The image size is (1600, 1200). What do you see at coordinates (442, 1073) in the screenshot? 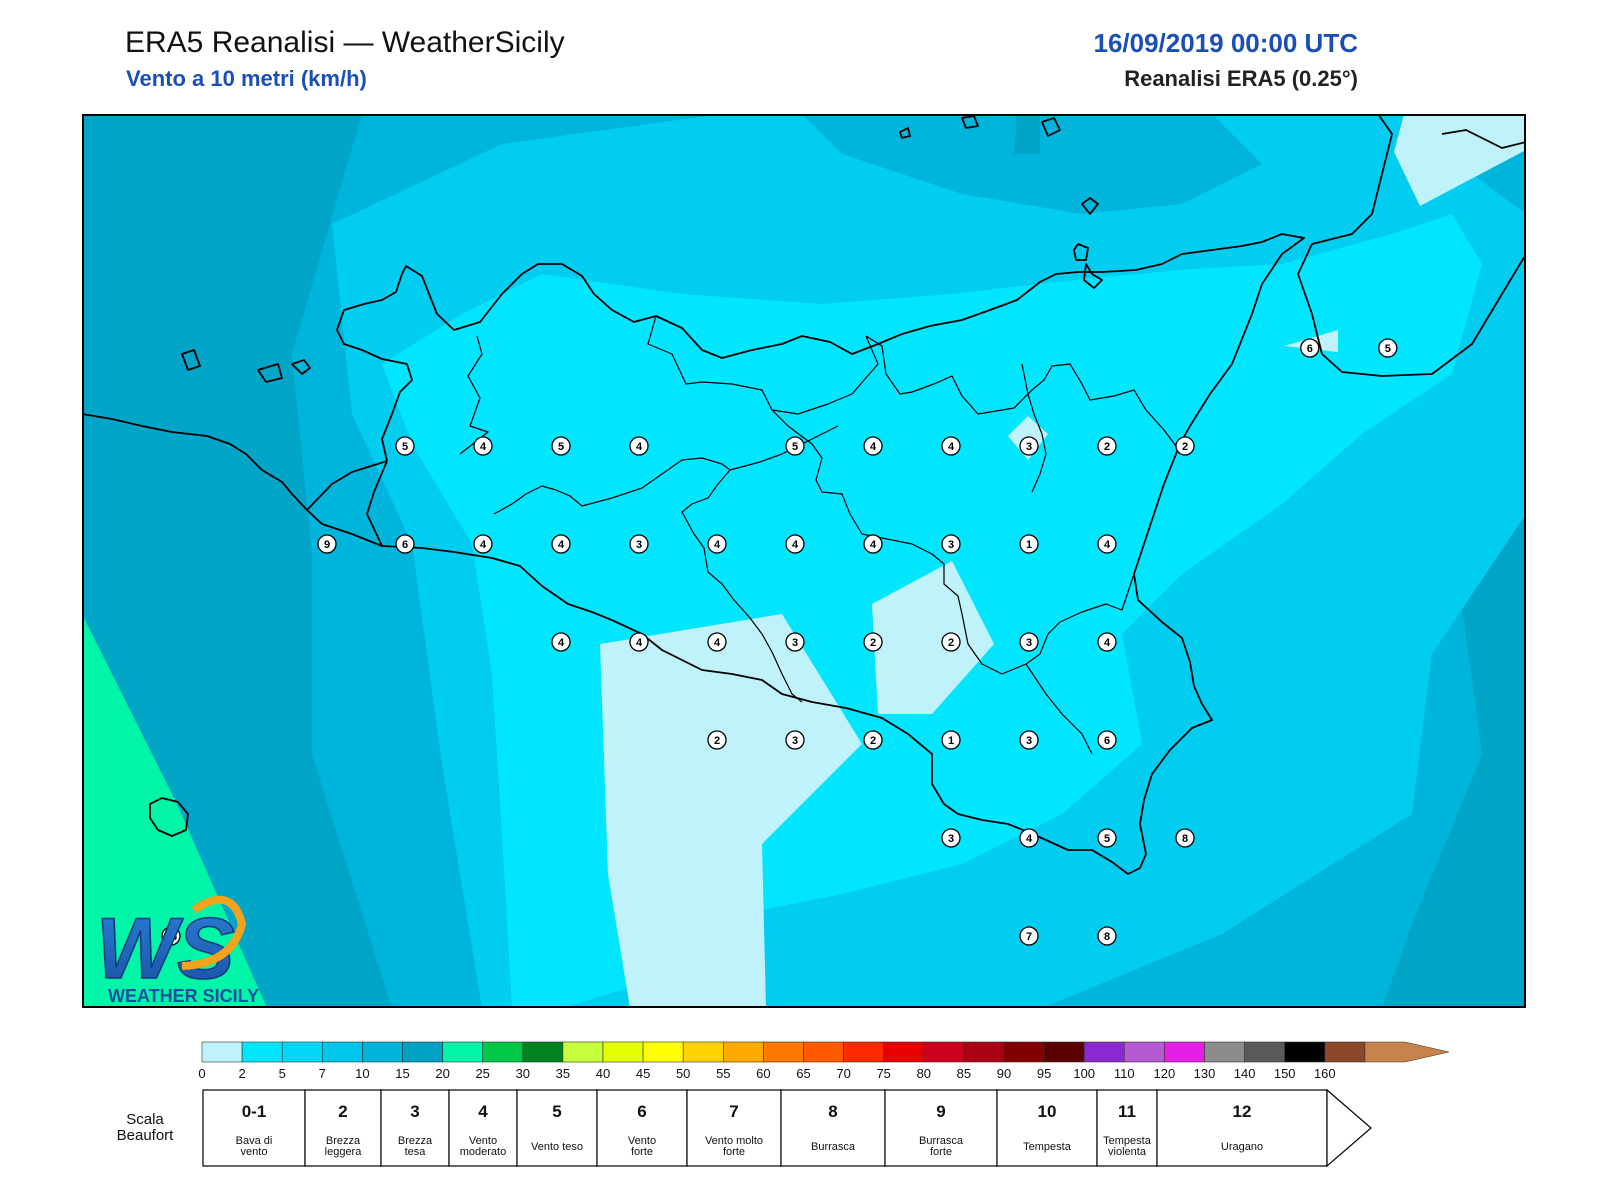
I see `colorbar-tick-label: 20` at bounding box center [442, 1073].